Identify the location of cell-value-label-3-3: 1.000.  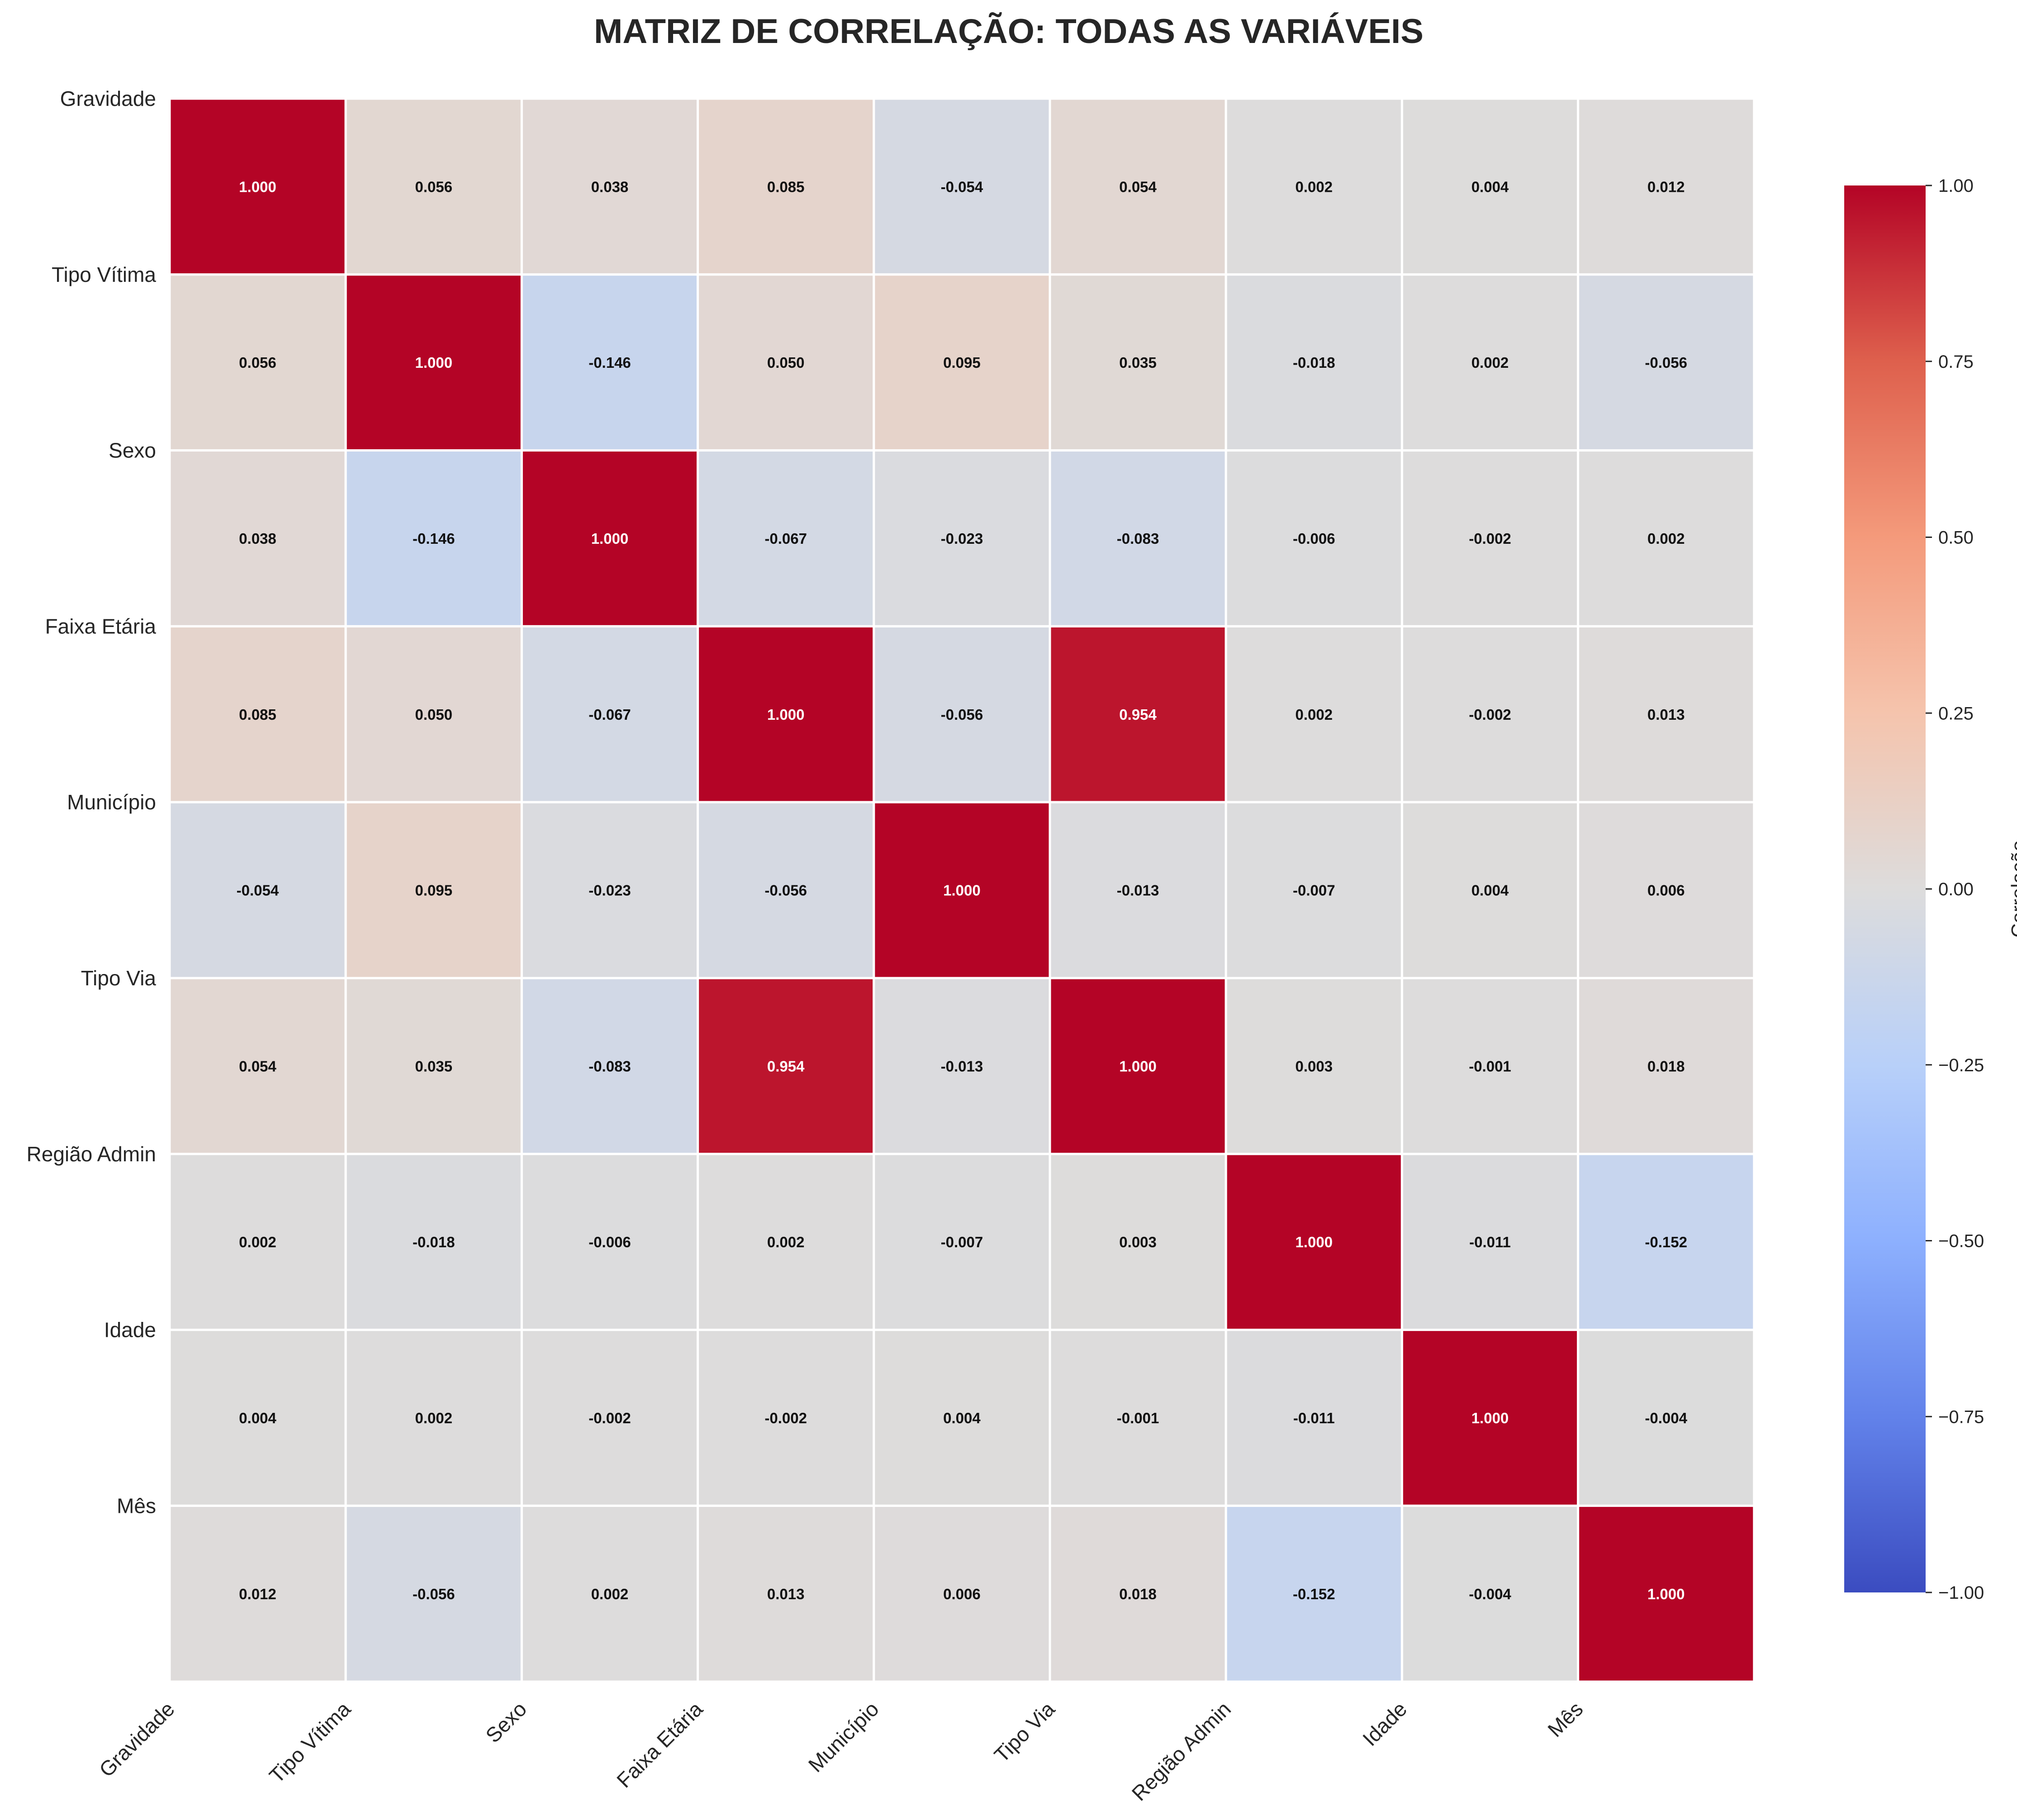
(786, 714).